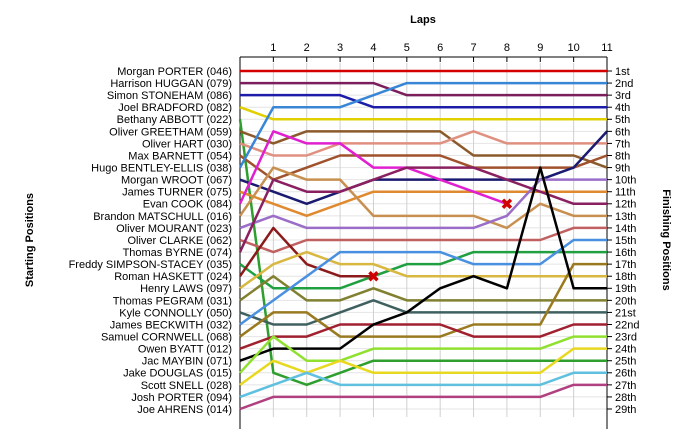 The width and height of the screenshot is (700, 440). Describe the element at coordinates (625, 181) in the screenshot. I see `y2-tick-label: 10th` at that location.